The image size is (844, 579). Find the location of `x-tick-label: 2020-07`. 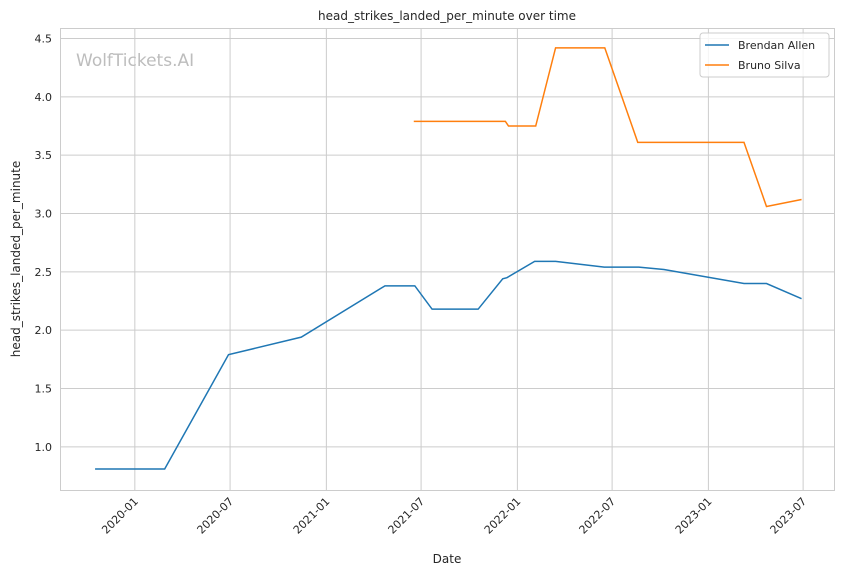

x-tick-label: 2020-07 is located at coordinates (216, 516).